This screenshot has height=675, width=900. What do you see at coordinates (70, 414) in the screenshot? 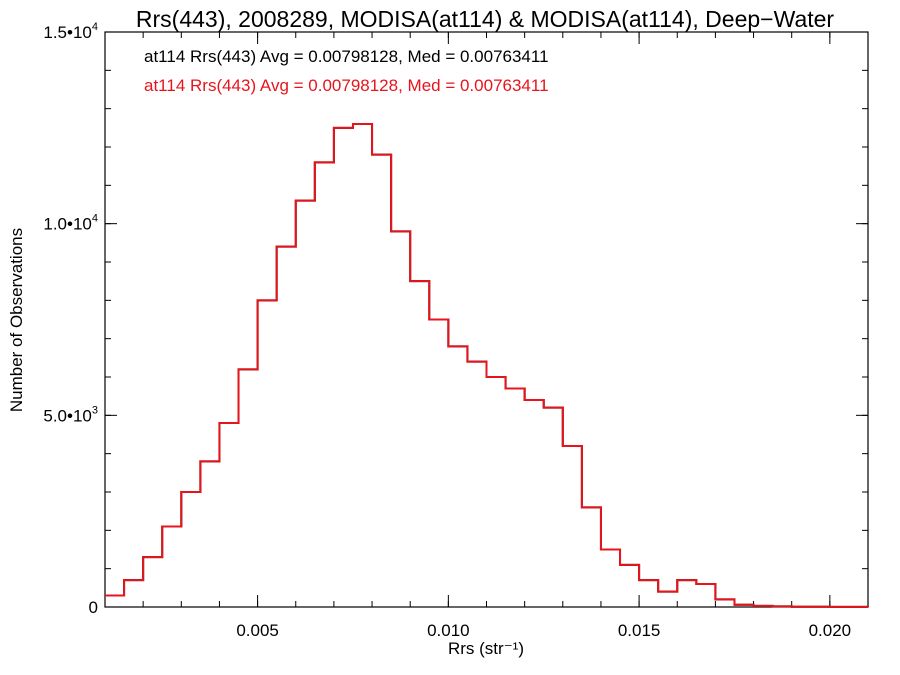
I see `y-tick-label: 5.0•103` at bounding box center [70, 414].